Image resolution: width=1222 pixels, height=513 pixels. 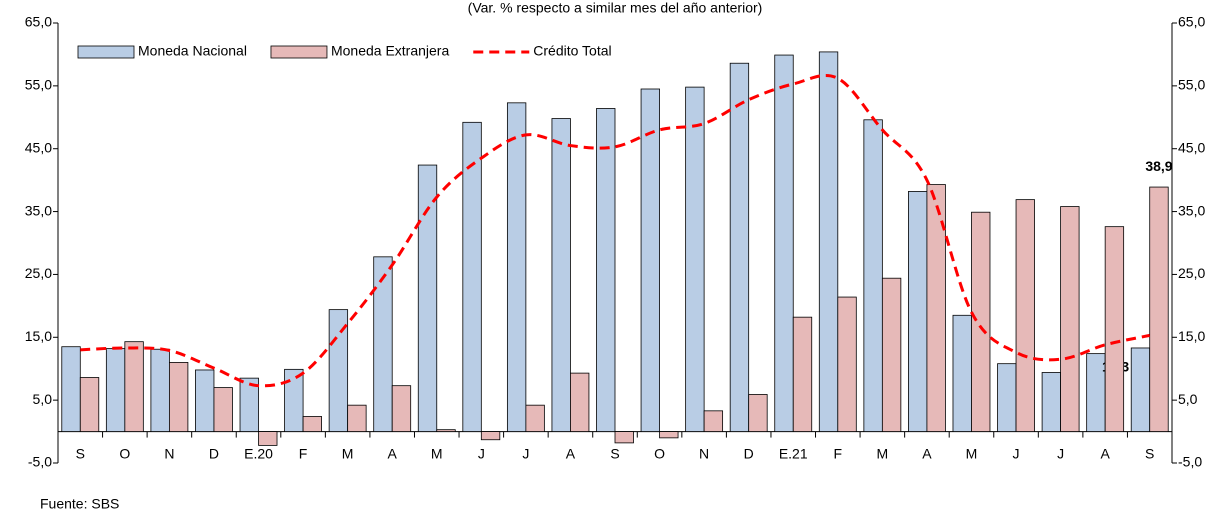 I want to click on y-tick-label: 55,0, so click(x=38, y=85).